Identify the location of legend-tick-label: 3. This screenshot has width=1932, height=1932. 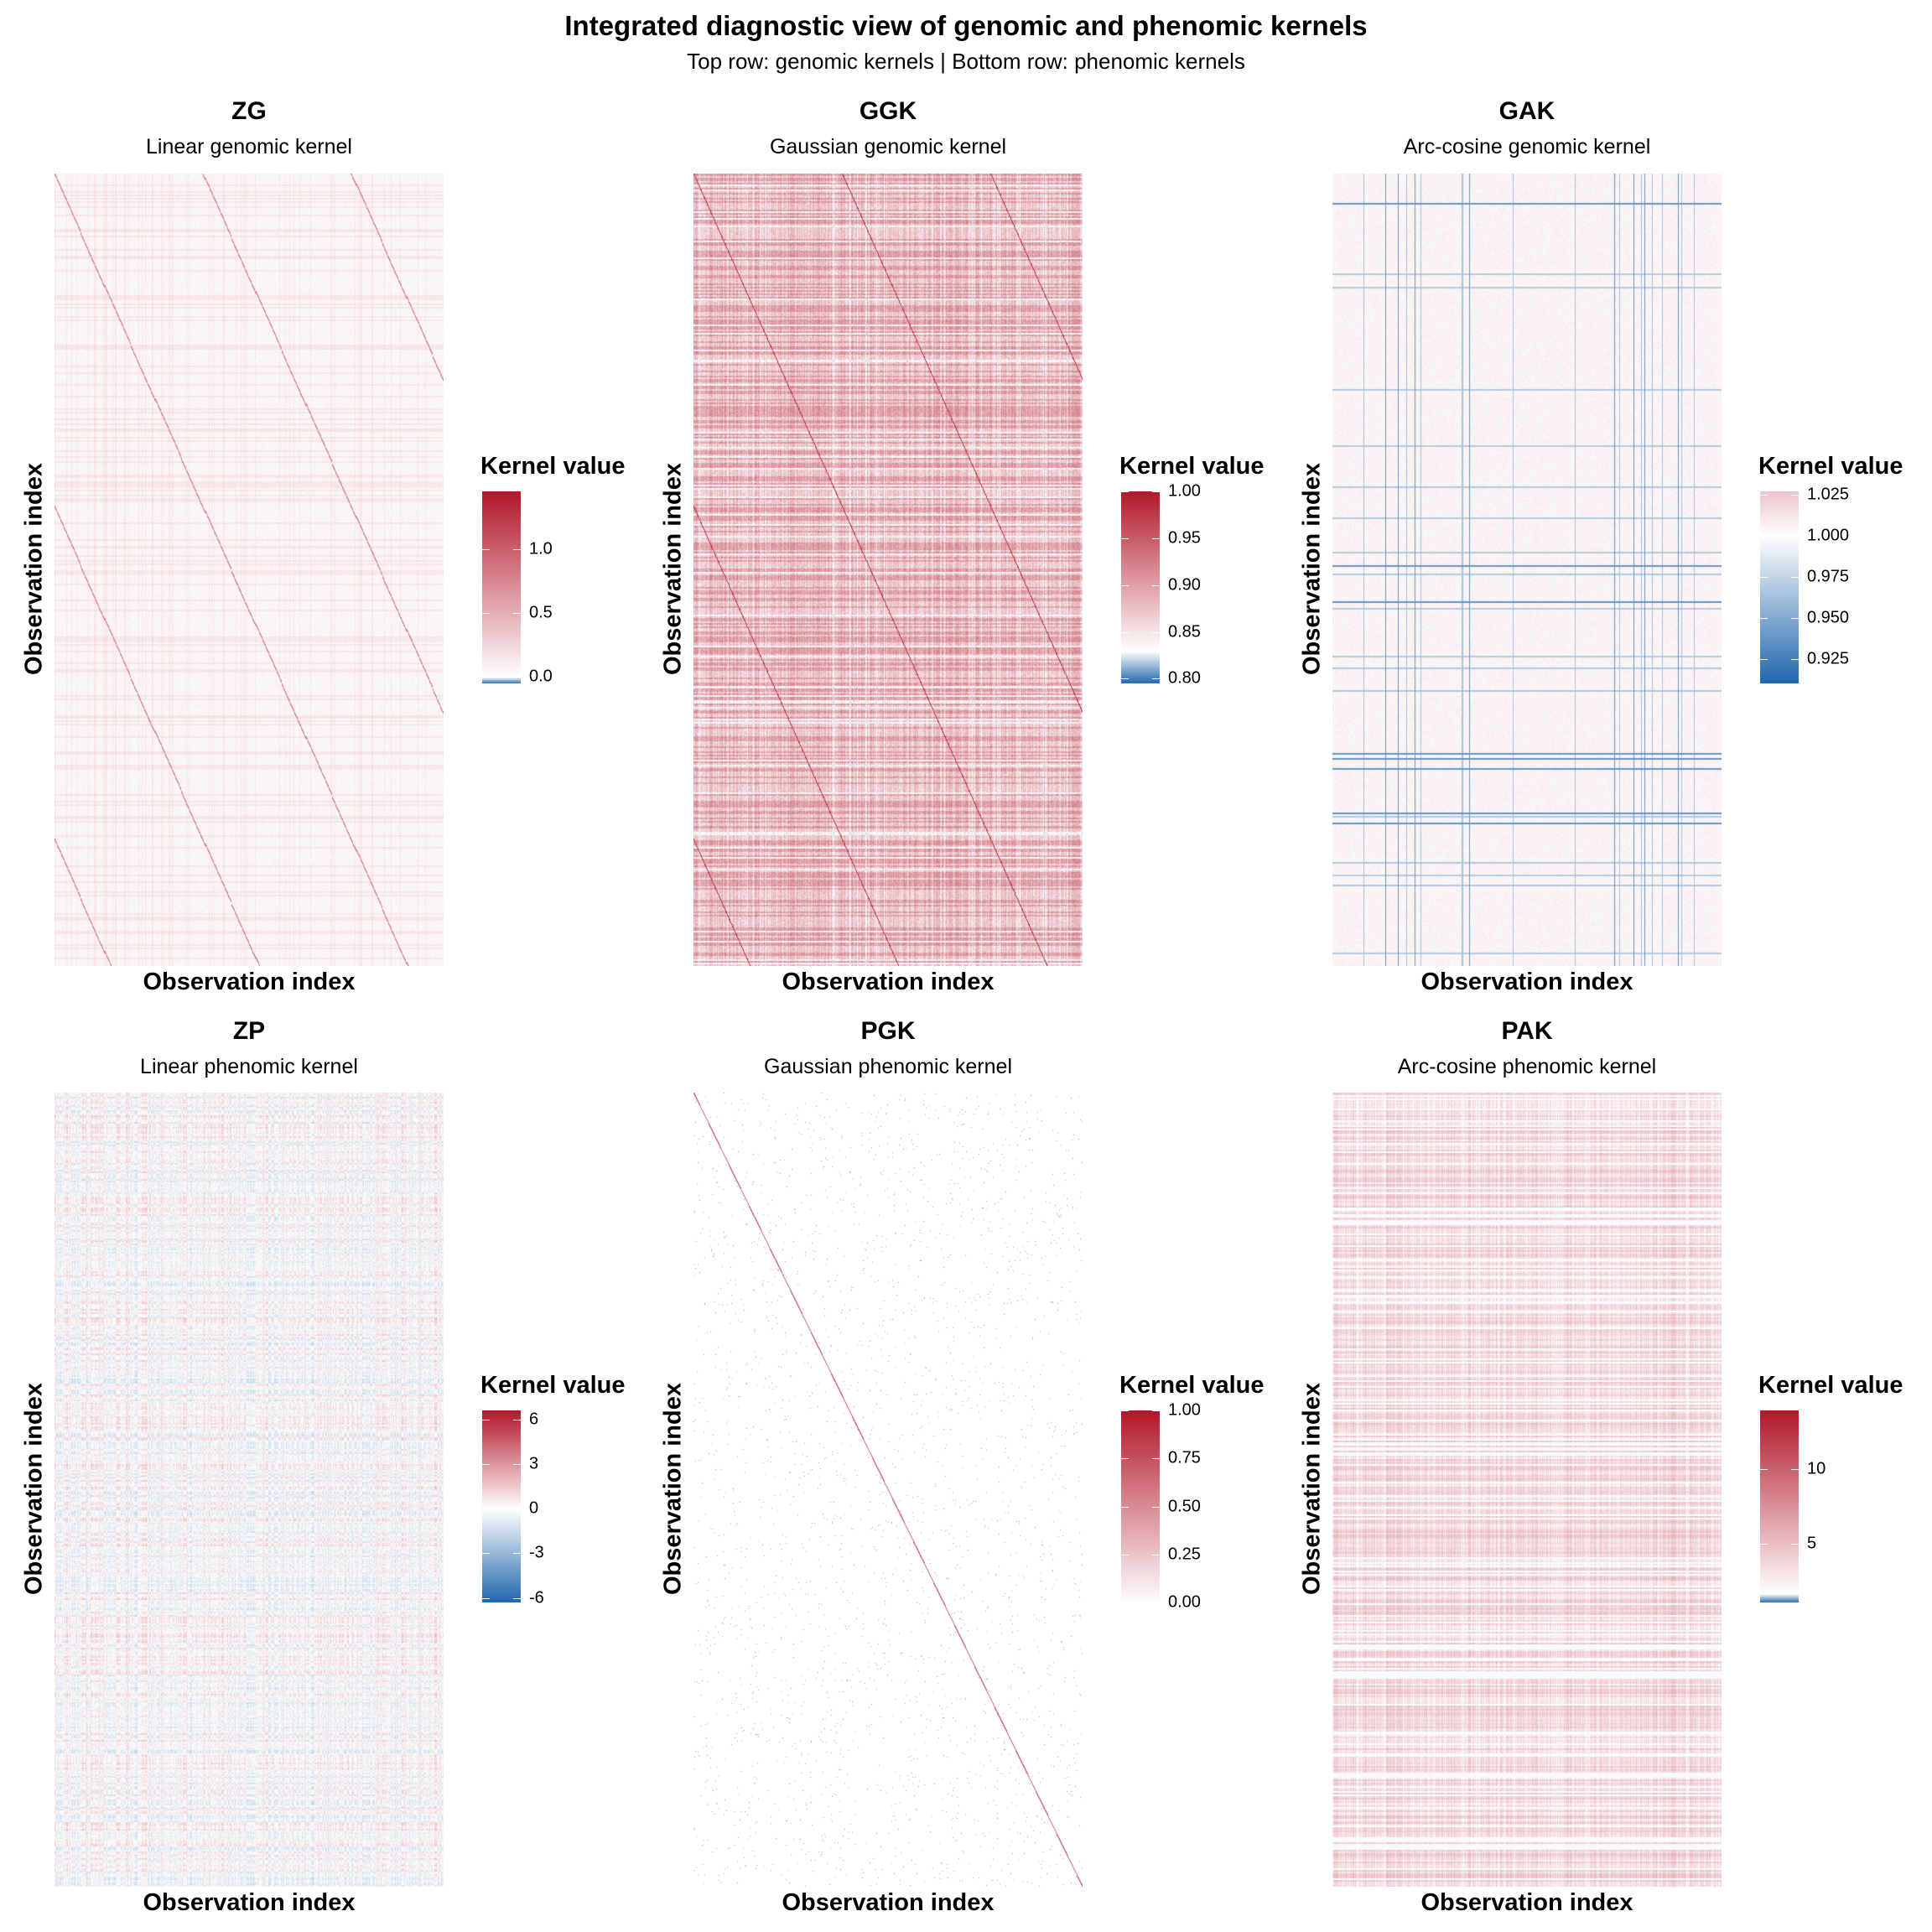
(534, 1463).